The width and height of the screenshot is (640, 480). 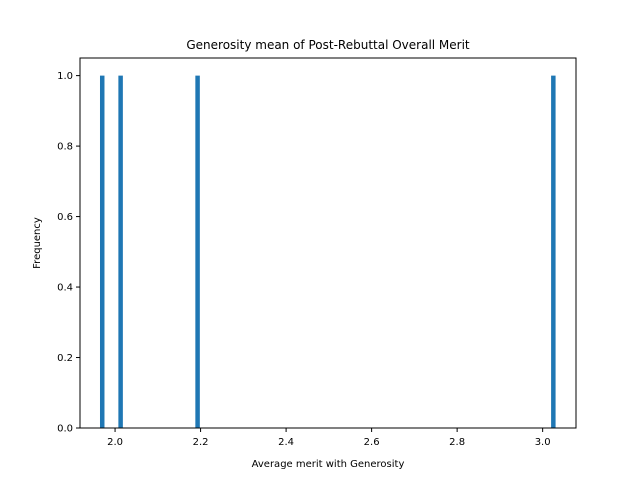 What do you see at coordinates (457, 442) in the screenshot?
I see `x-tick-label: 2.8` at bounding box center [457, 442].